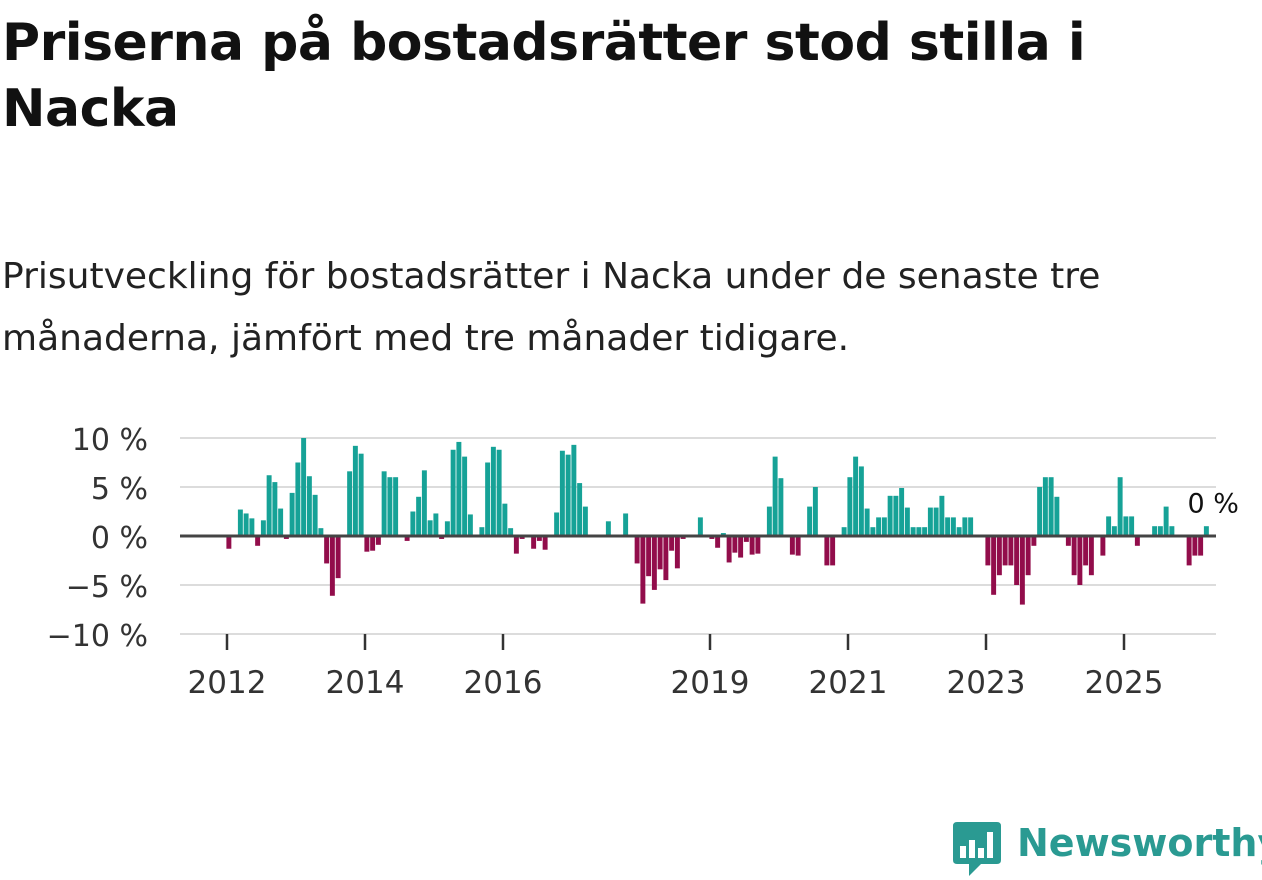  Describe the element at coordinates (97, 636) in the screenshot. I see `y-tick-label: −10 %` at that location.